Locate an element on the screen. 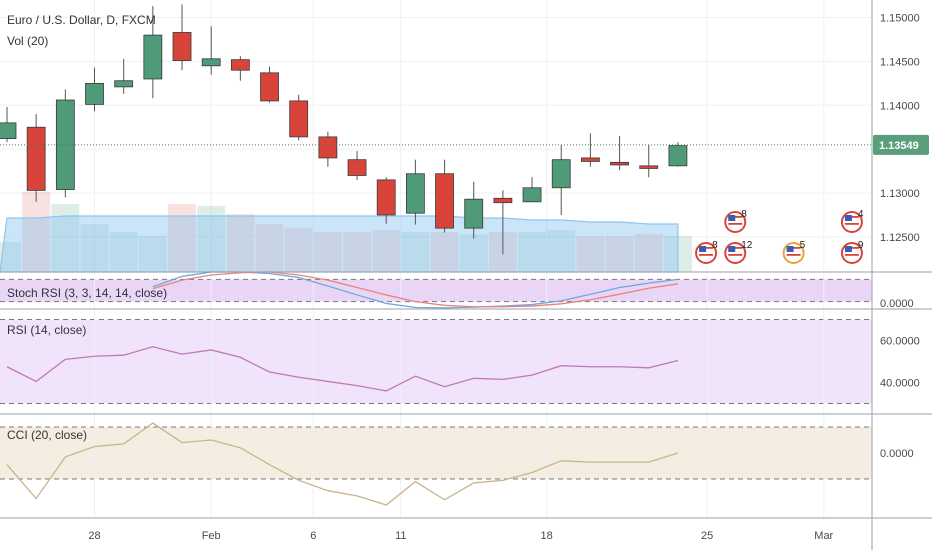 The width and height of the screenshot is (932, 550). us-flag-event-icon: 12 is located at coordinates (738, 252).